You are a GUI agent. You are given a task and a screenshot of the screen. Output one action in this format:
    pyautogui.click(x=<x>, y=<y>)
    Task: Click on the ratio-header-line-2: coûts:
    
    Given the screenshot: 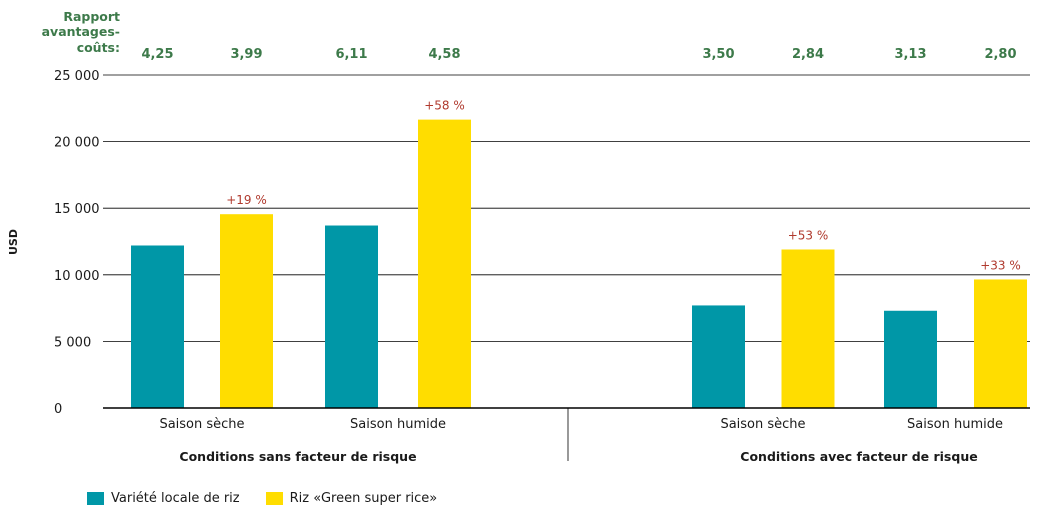 What is the action you would take?
    pyautogui.click(x=98, y=47)
    